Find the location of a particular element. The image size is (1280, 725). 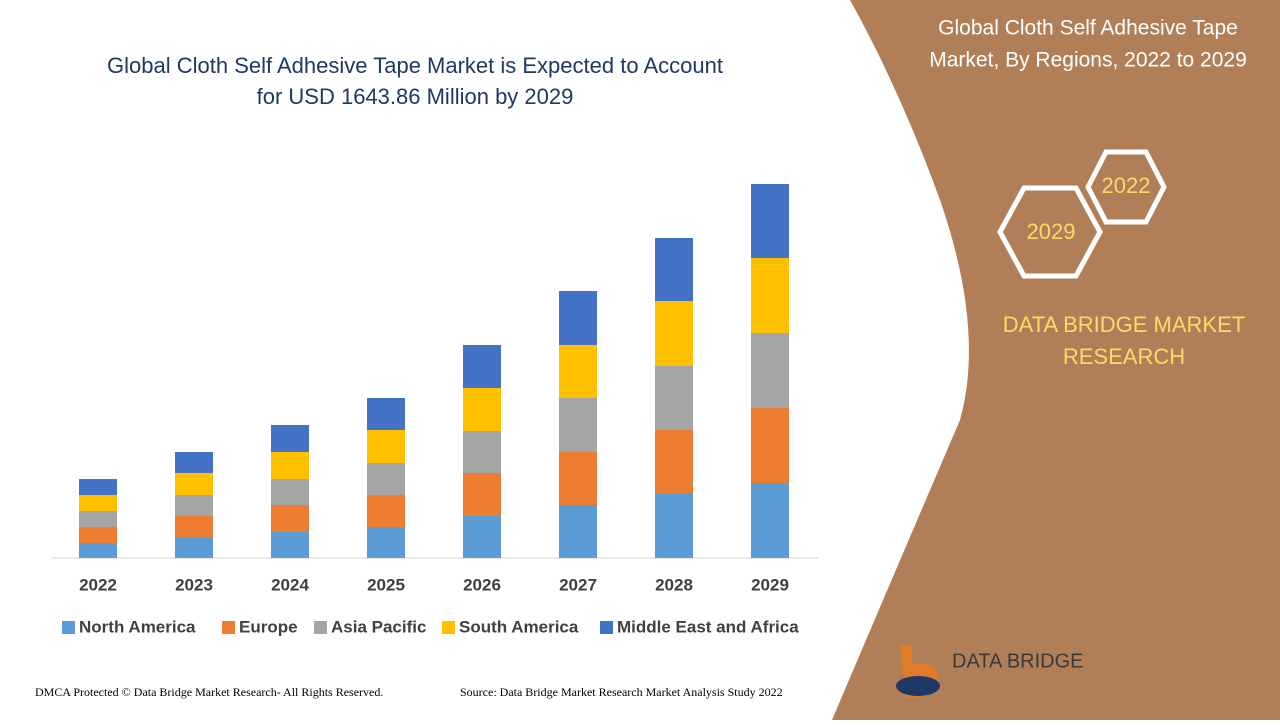

legend-label: Asia Pacific is located at coordinates (378, 626).